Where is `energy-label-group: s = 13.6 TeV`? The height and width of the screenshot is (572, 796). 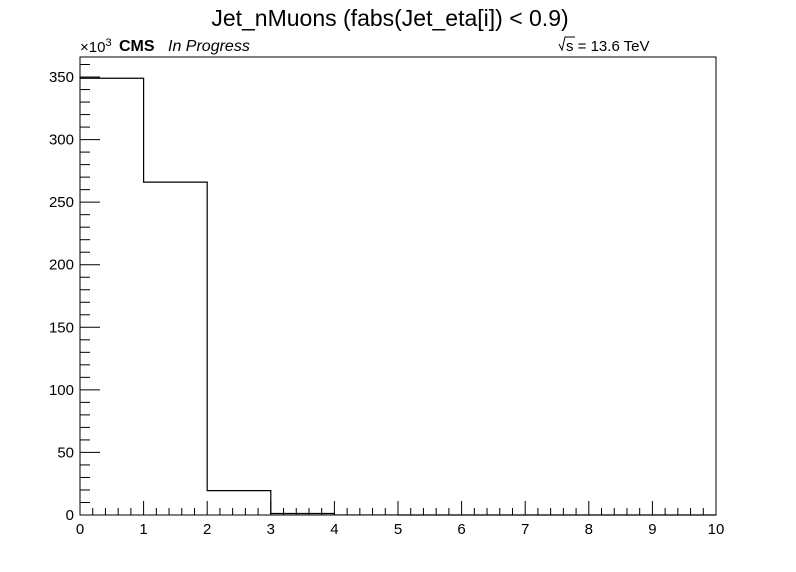
energy-label-group: s = 13.6 TeV is located at coordinates (604, 45).